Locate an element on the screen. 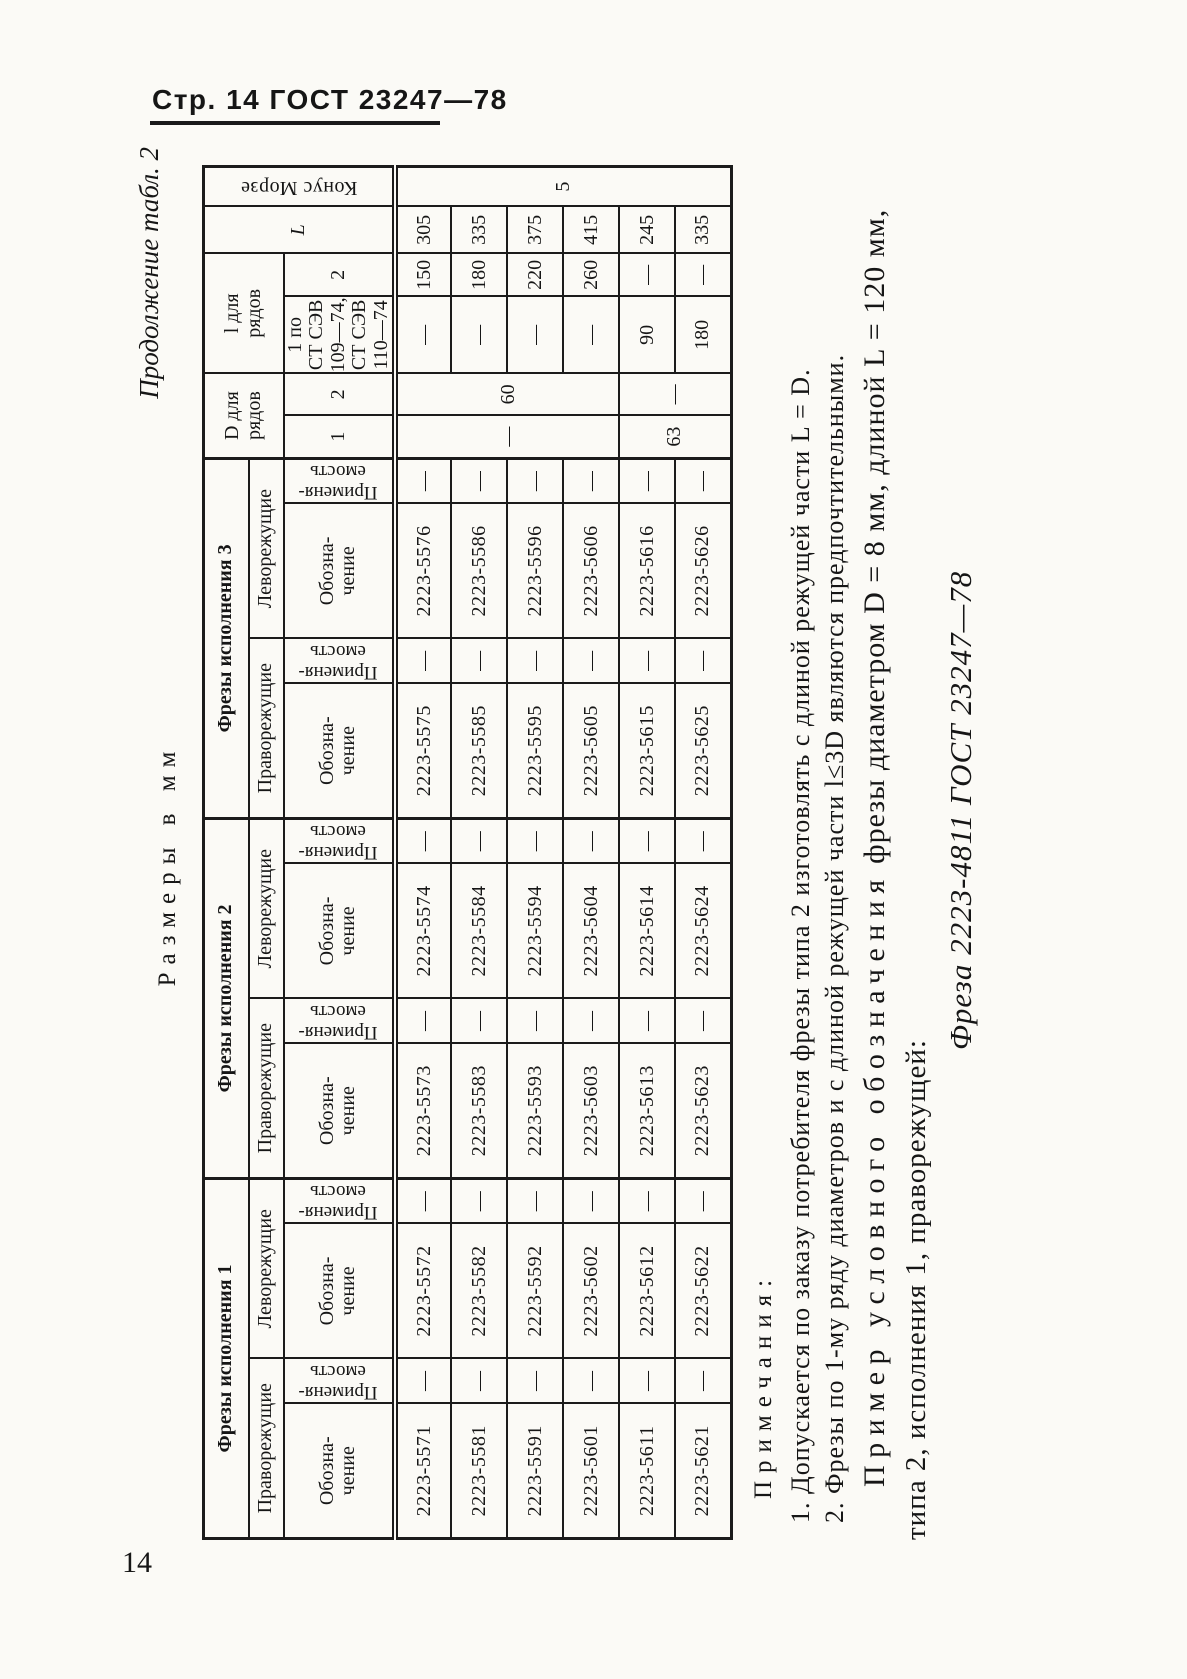 This screenshot has width=1187, height=1679. designation-cell: 2223-5592 is located at coordinates (535, 1291).